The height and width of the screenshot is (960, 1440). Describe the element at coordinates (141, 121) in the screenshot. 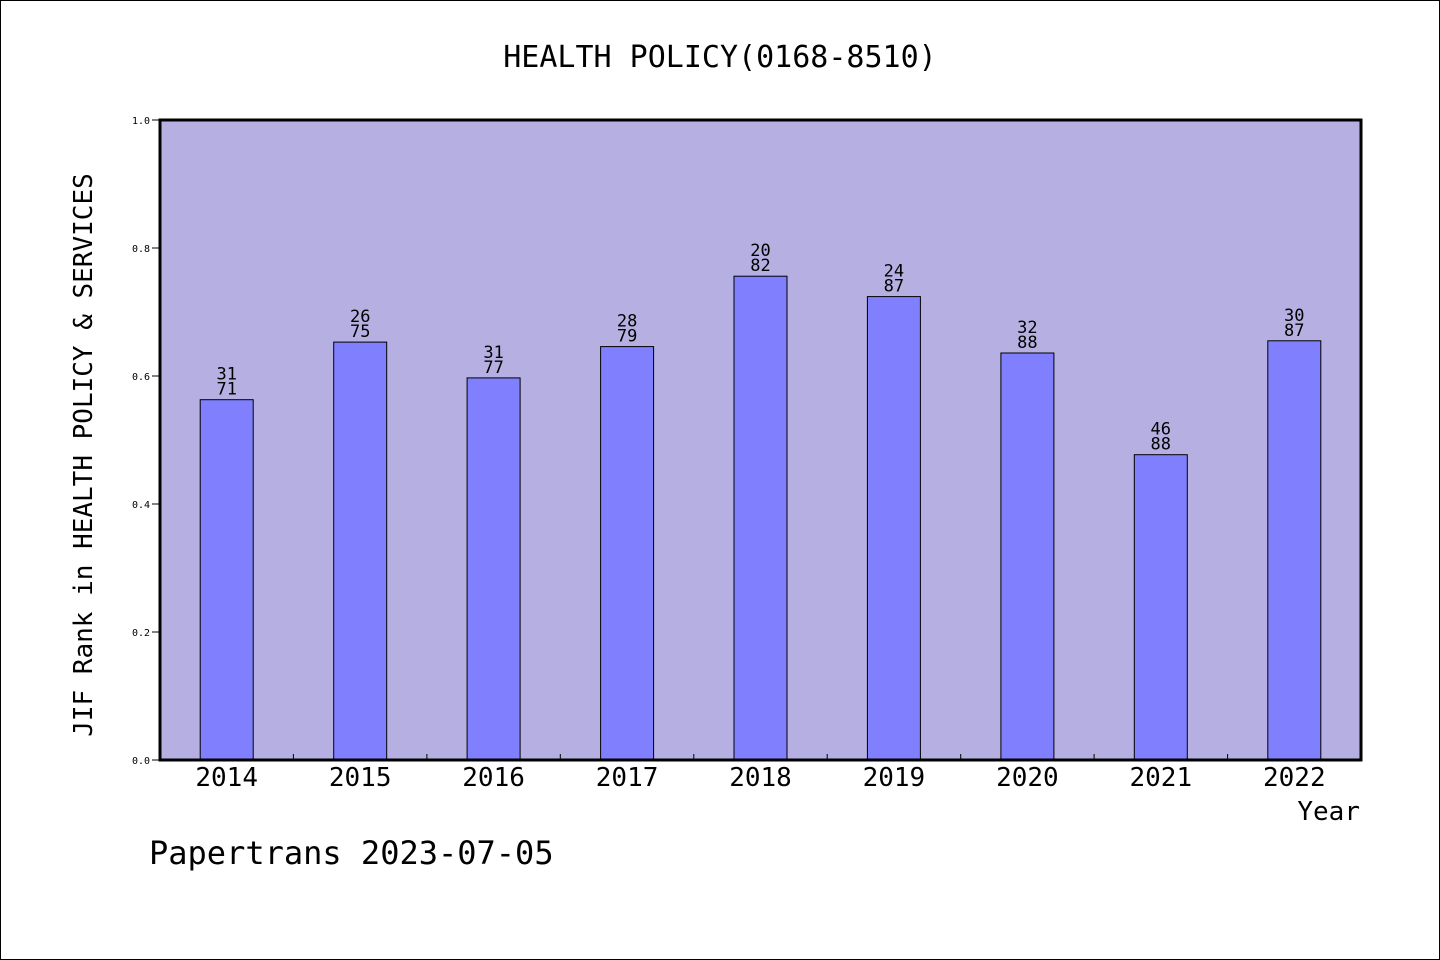

I see `y-tick-label: 1.0` at that location.